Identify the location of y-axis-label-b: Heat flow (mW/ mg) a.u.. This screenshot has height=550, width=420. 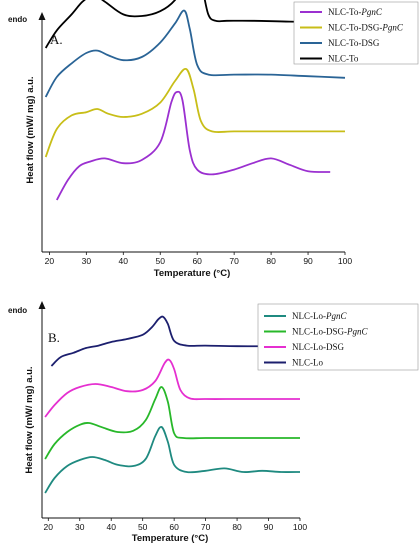
(29, 419).